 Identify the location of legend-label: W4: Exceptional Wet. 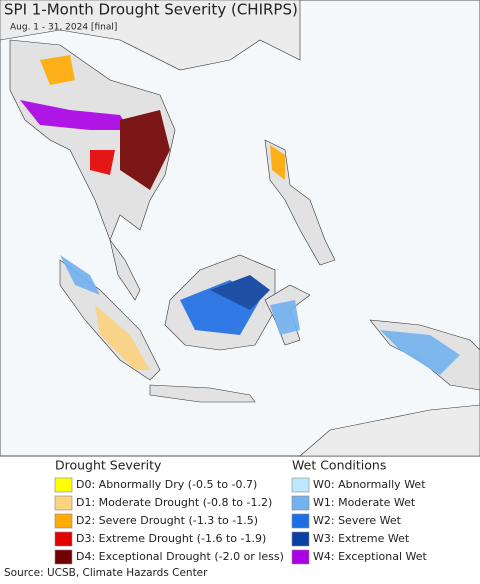
(370, 556).